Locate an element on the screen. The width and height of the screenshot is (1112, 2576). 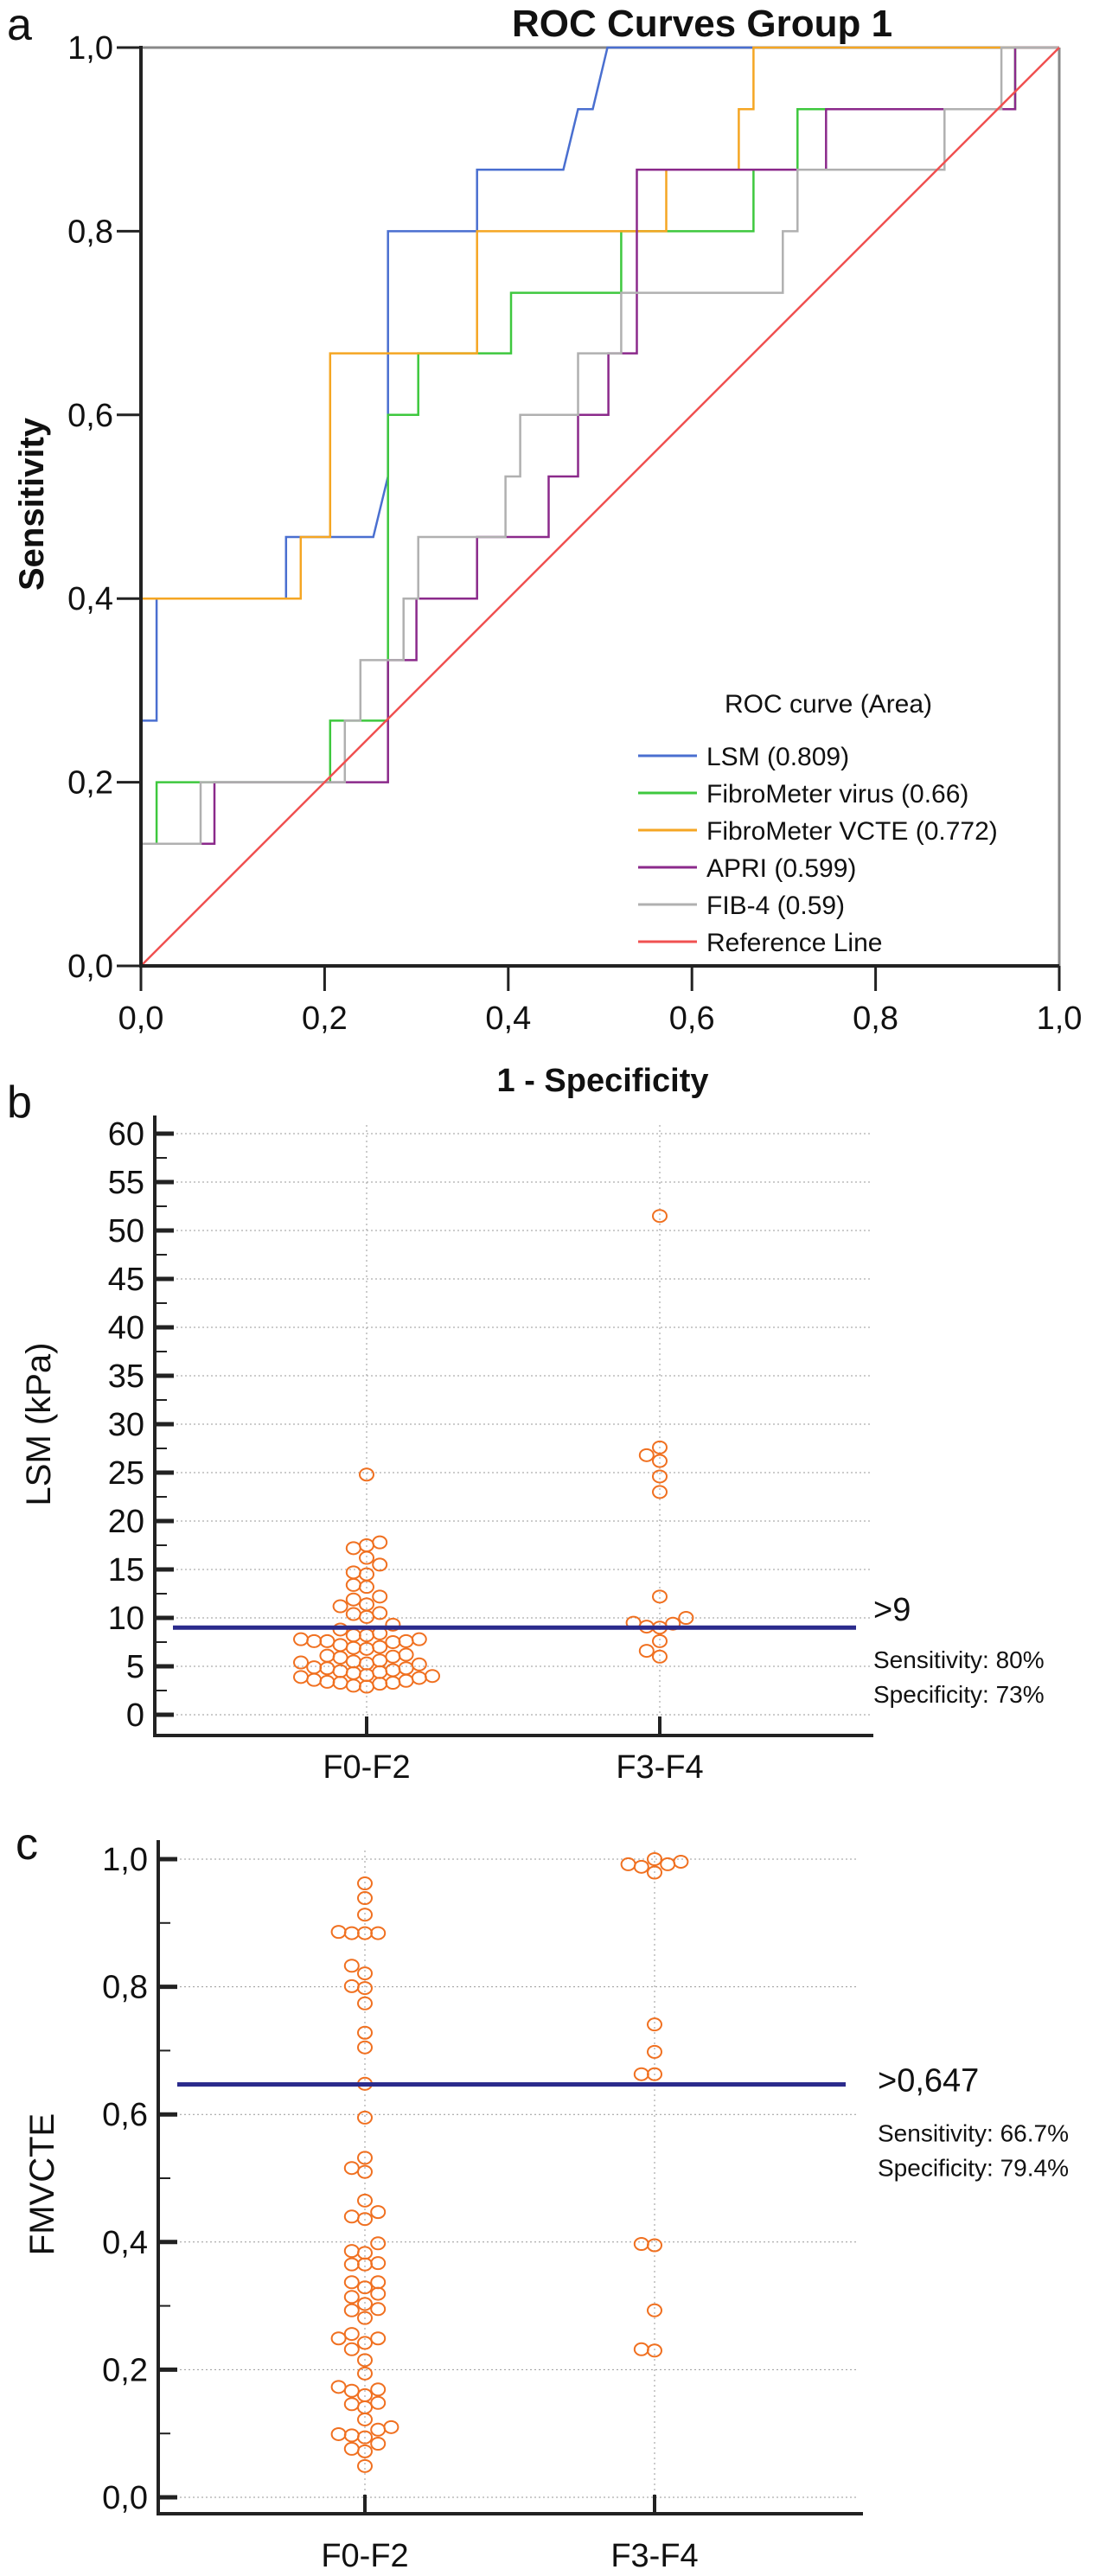
y-tick-label: 10 is located at coordinates (126, 1619).